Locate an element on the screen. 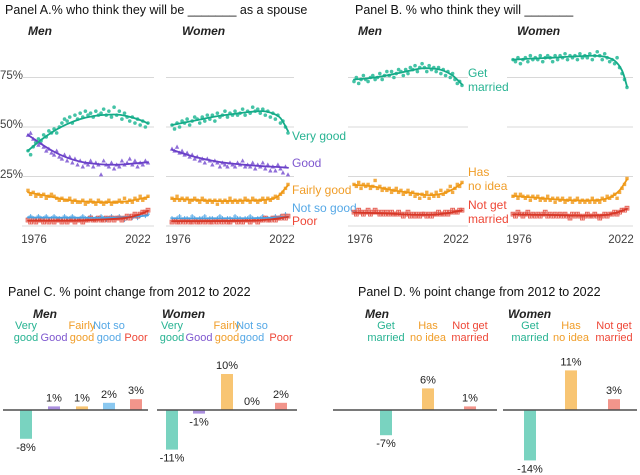  b-women-x-end: 2022 is located at coordinates (621, 240).